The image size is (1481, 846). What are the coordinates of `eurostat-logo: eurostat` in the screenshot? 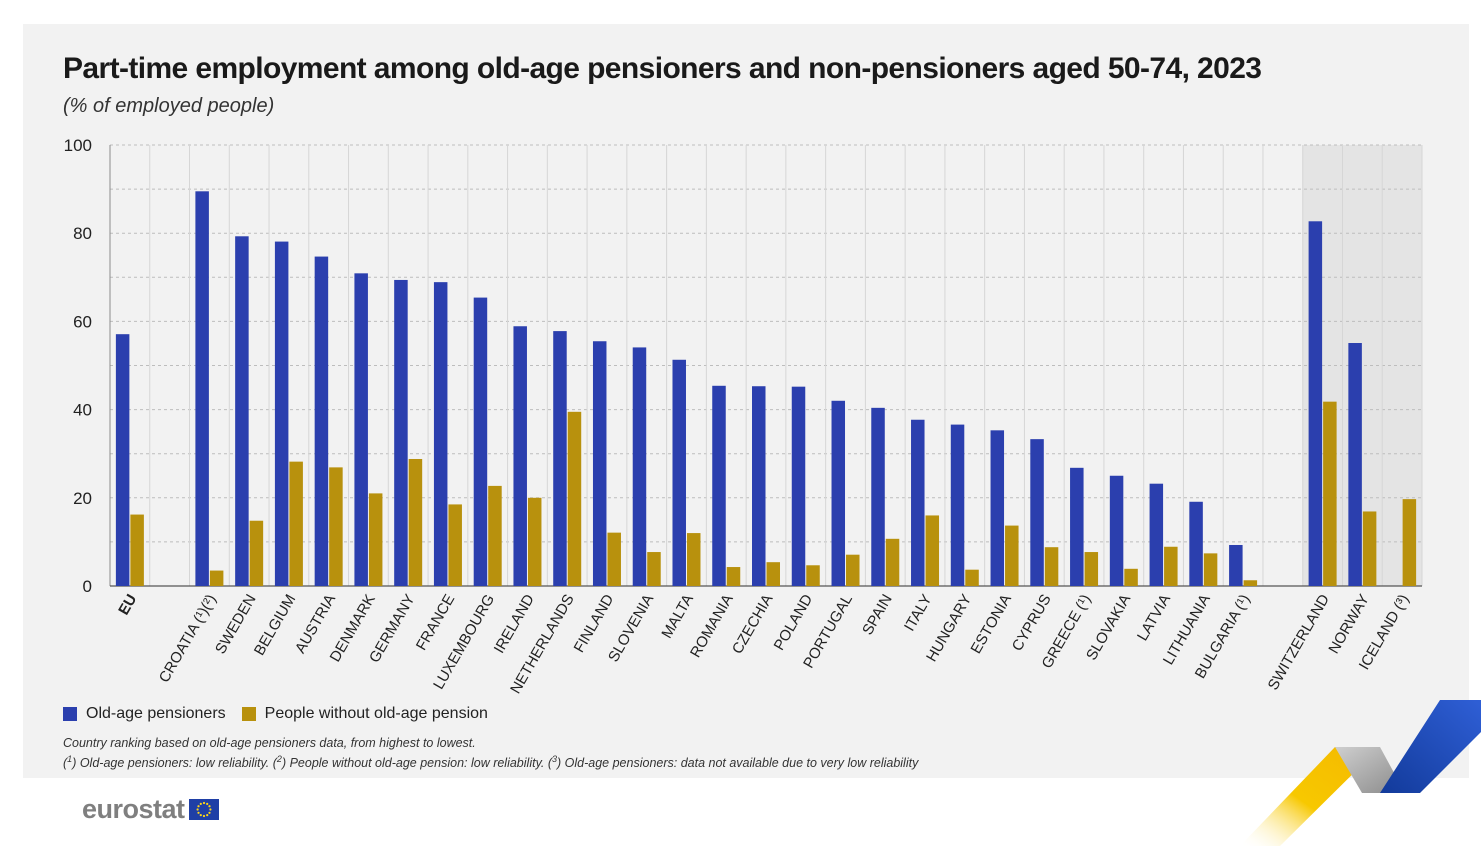 It's located at (150, 809).